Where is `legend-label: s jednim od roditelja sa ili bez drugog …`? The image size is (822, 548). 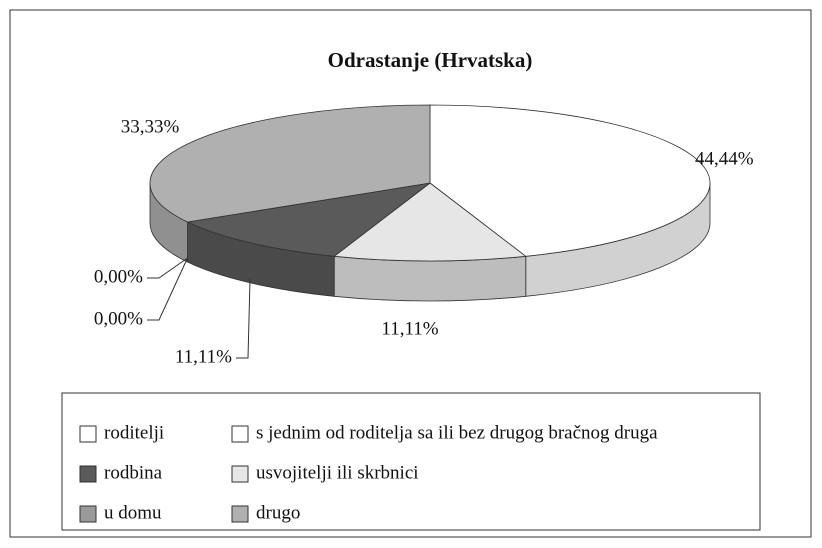 legend-label: s jednim od roditelja sa ili bez drugog … is located at coordinates (457, 432).